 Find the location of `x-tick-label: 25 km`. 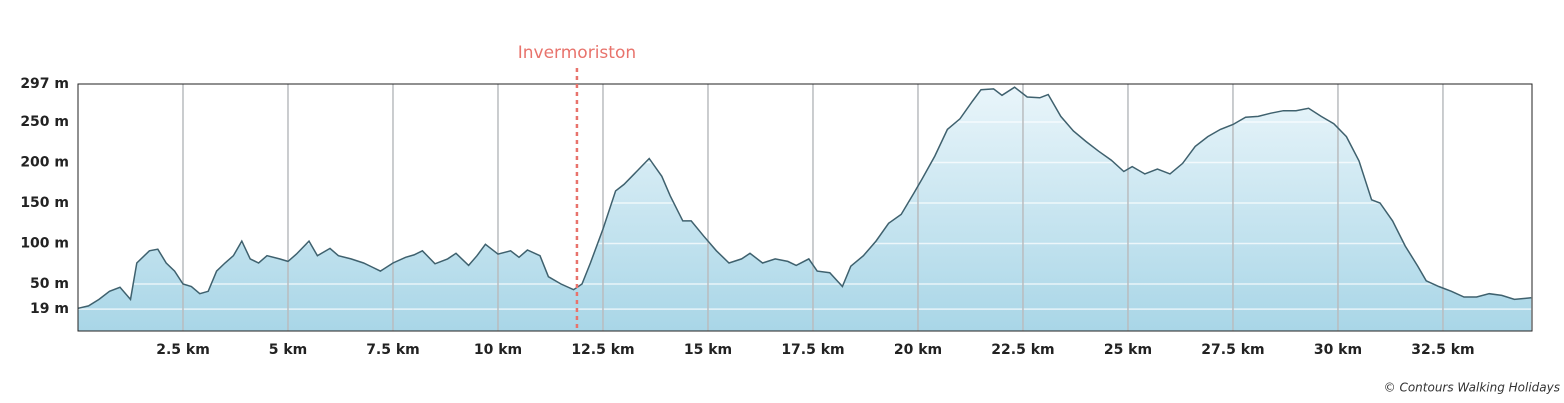

x-tick-label: 25 km is located at coordinates (1128, 350).